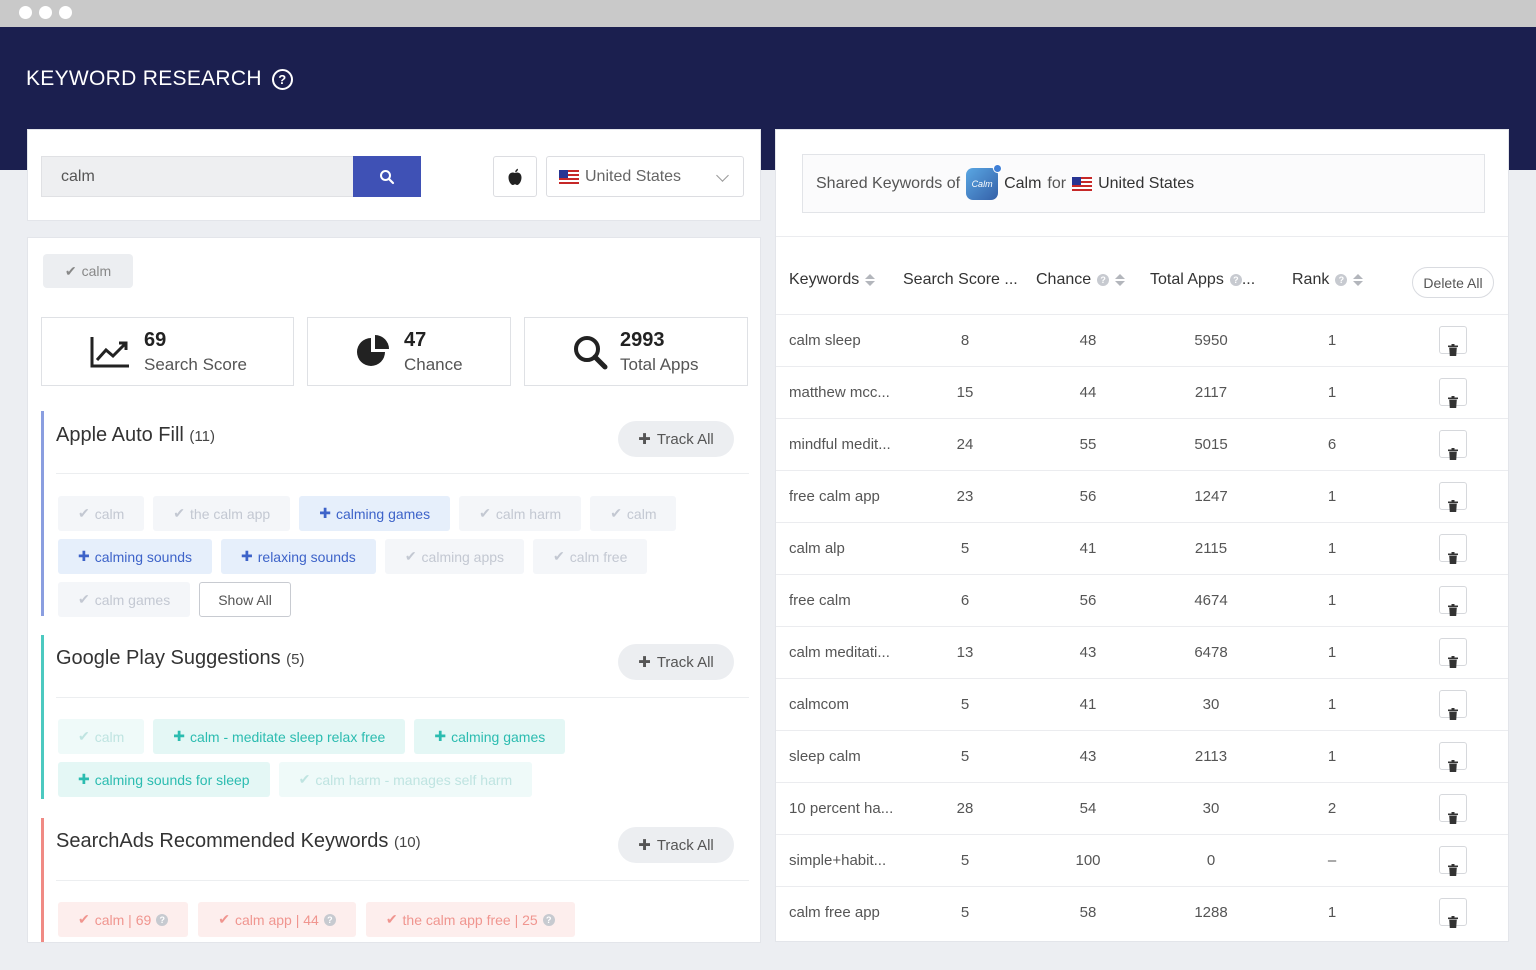 This screenshot has height=970, width=1536. Describe the element at coordinates (1328, 280) in the screenshot. I see `column-header-rank: Rank ?` at that location.